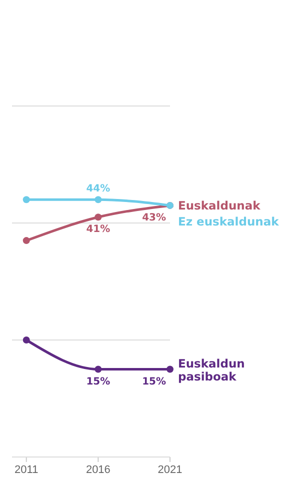  Describe the element at coordinates (229, 221) in the screenshot. I see `series-label: Ez euskaldunak` at that location.